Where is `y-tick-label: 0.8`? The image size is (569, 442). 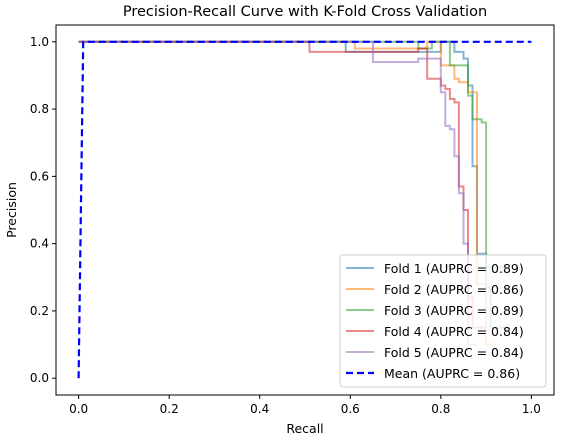 y-tick-label: 0.8 is located at coordinates (39, 109).